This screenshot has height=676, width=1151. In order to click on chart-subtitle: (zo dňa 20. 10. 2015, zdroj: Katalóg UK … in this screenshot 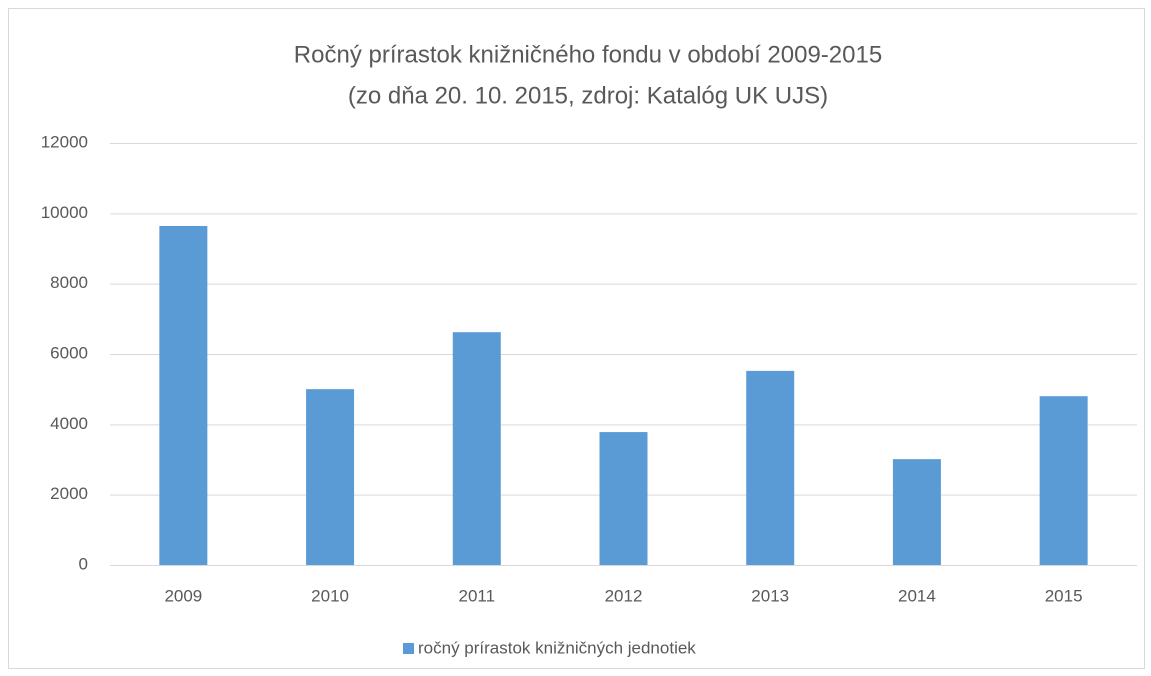, I will do `click(588, 95)`.